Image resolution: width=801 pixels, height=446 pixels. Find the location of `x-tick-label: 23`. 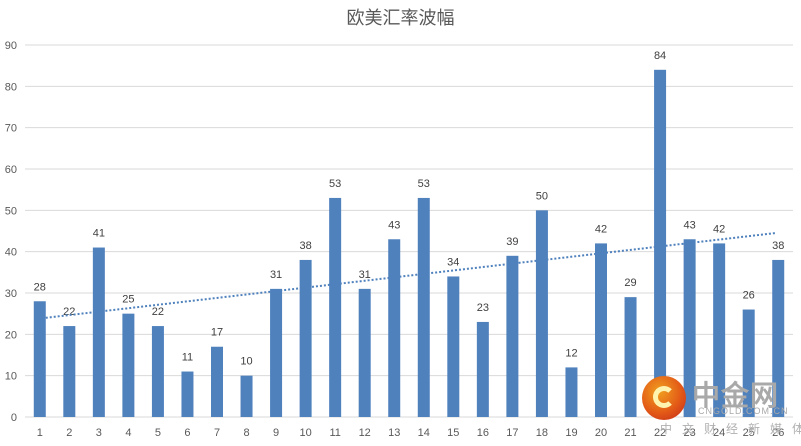

x-tick-label: 23 is located at coordinates (689, 433).